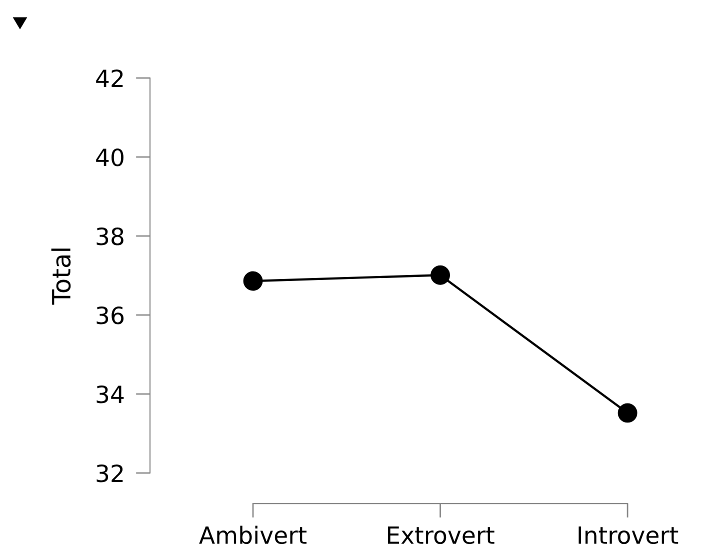 The image size is (703, 555). I want to click on y-tick-label: 36, so click(110, 315).